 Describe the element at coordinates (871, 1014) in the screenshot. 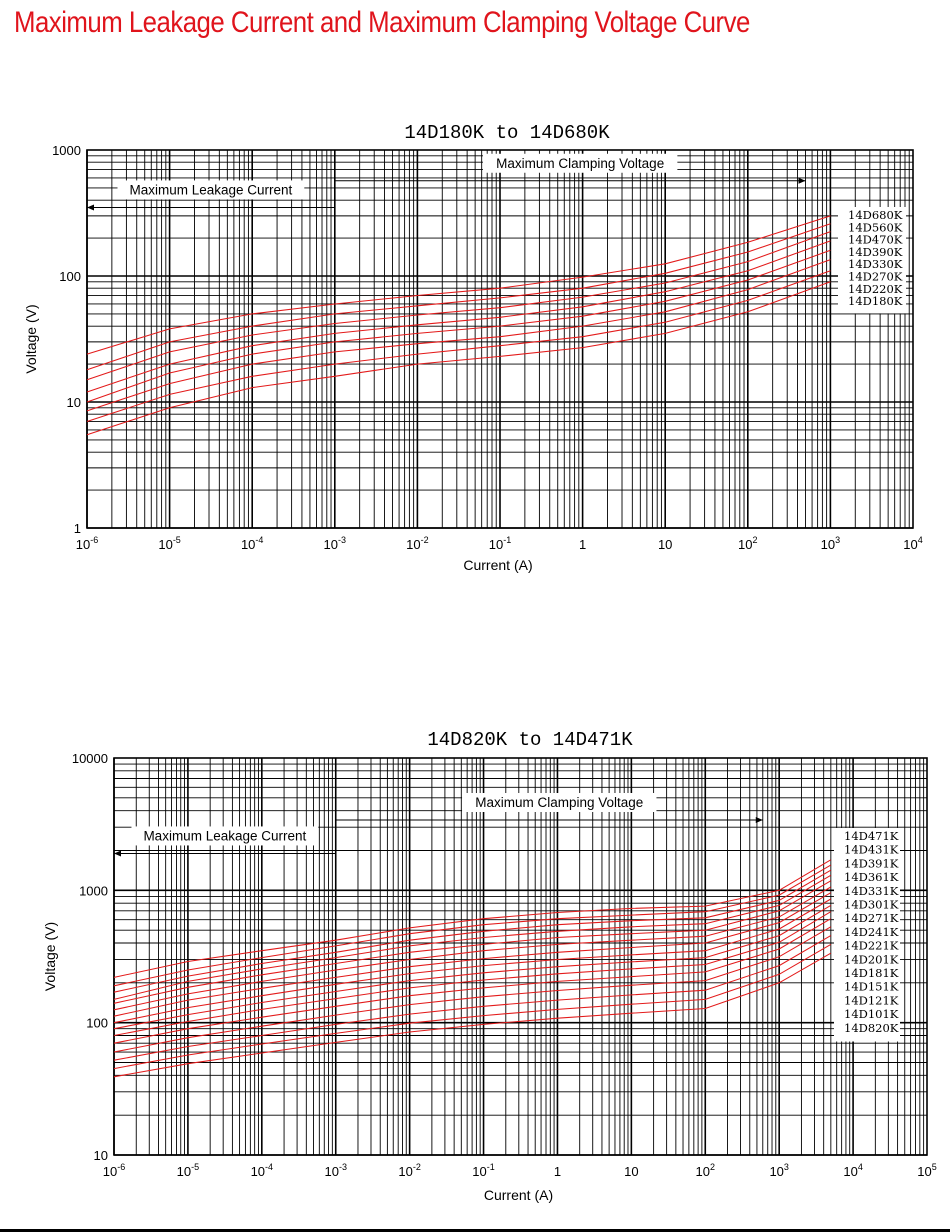

I see `legend-entry: 14D101K` at that location.